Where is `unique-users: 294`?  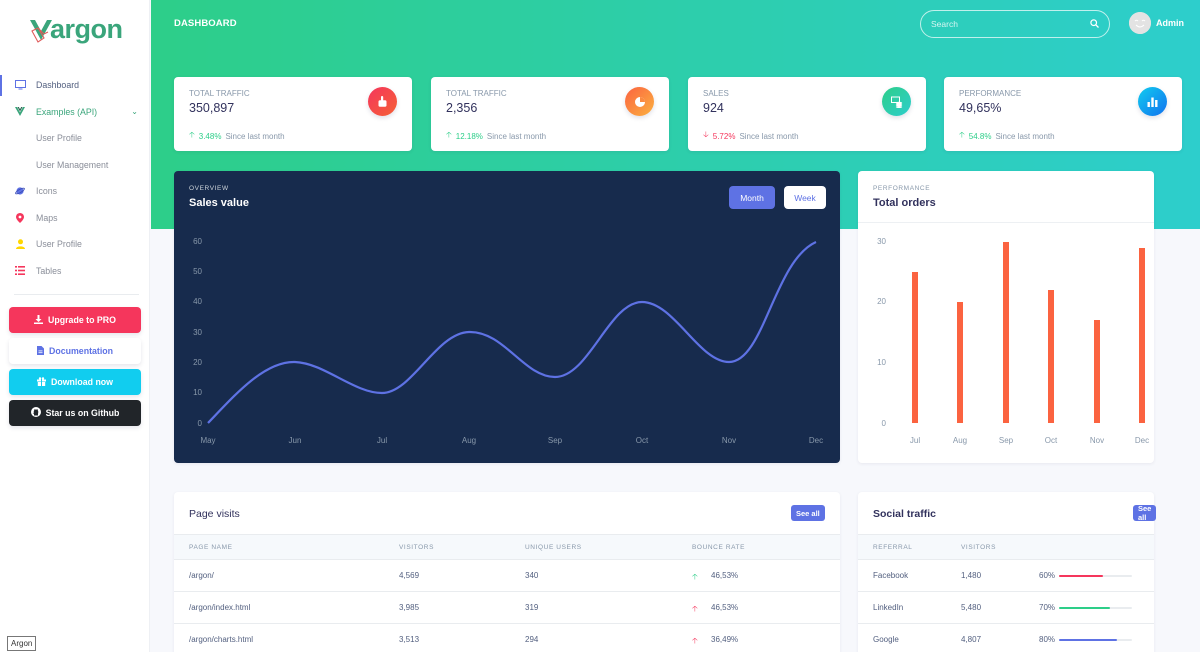
unique-users: 294 is located at coordinates (532, 639).